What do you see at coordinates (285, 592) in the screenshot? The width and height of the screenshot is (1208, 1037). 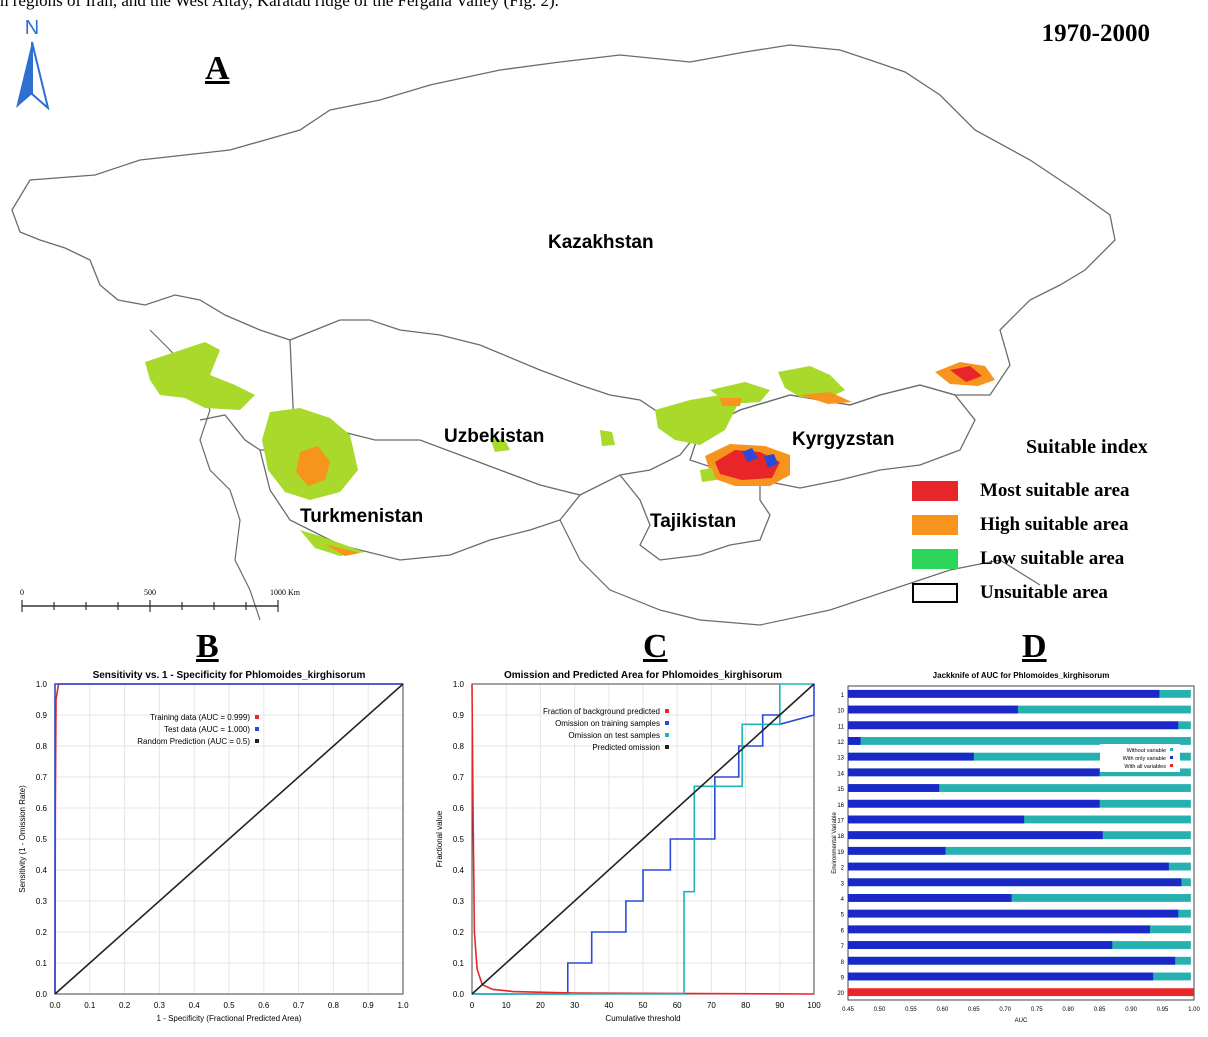 I see `scale-label-1000: 1000 Km` at bounding box center [285, 592].